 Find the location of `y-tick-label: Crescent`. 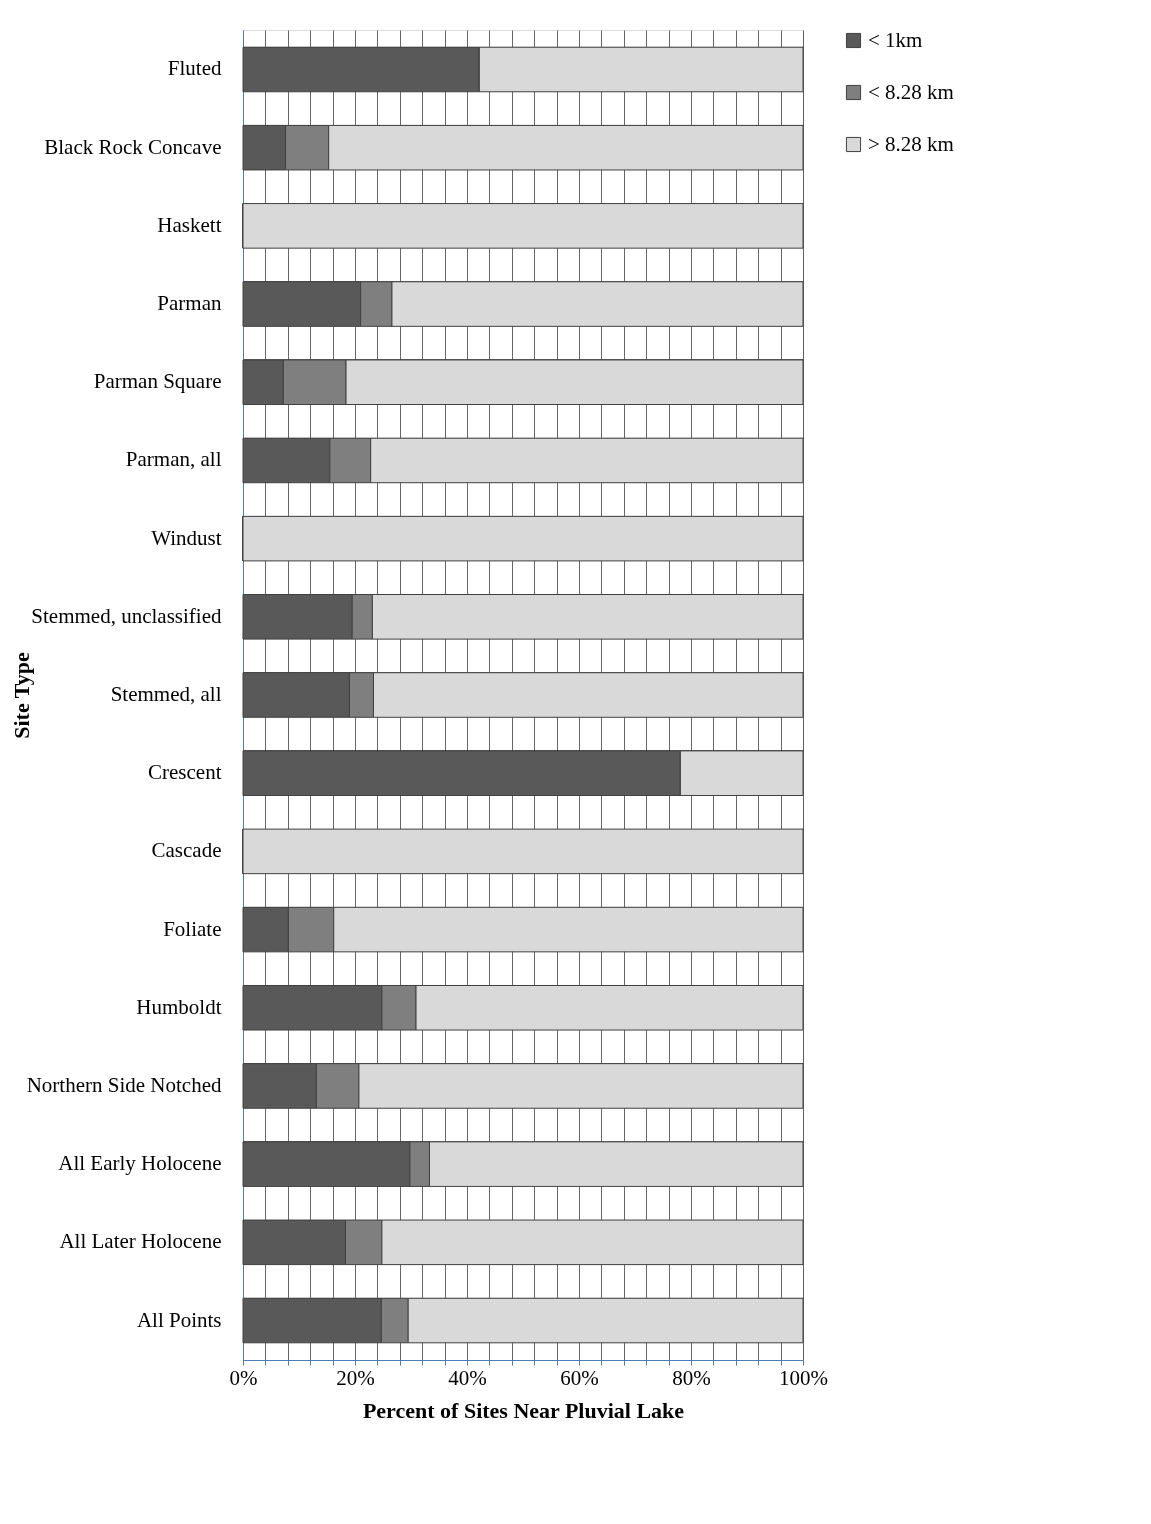

y-tick-label: Crescent is located at coordinates (185, 772).